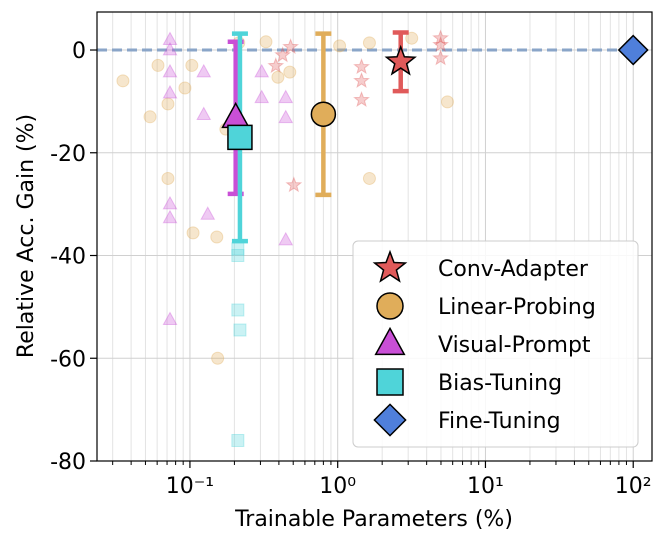 This screenshot has height=547, width=664. What do you see at coordinates (68, 154) in the screenshot?
I see `y-tick-label: -20` at bounding box center [68, 154].